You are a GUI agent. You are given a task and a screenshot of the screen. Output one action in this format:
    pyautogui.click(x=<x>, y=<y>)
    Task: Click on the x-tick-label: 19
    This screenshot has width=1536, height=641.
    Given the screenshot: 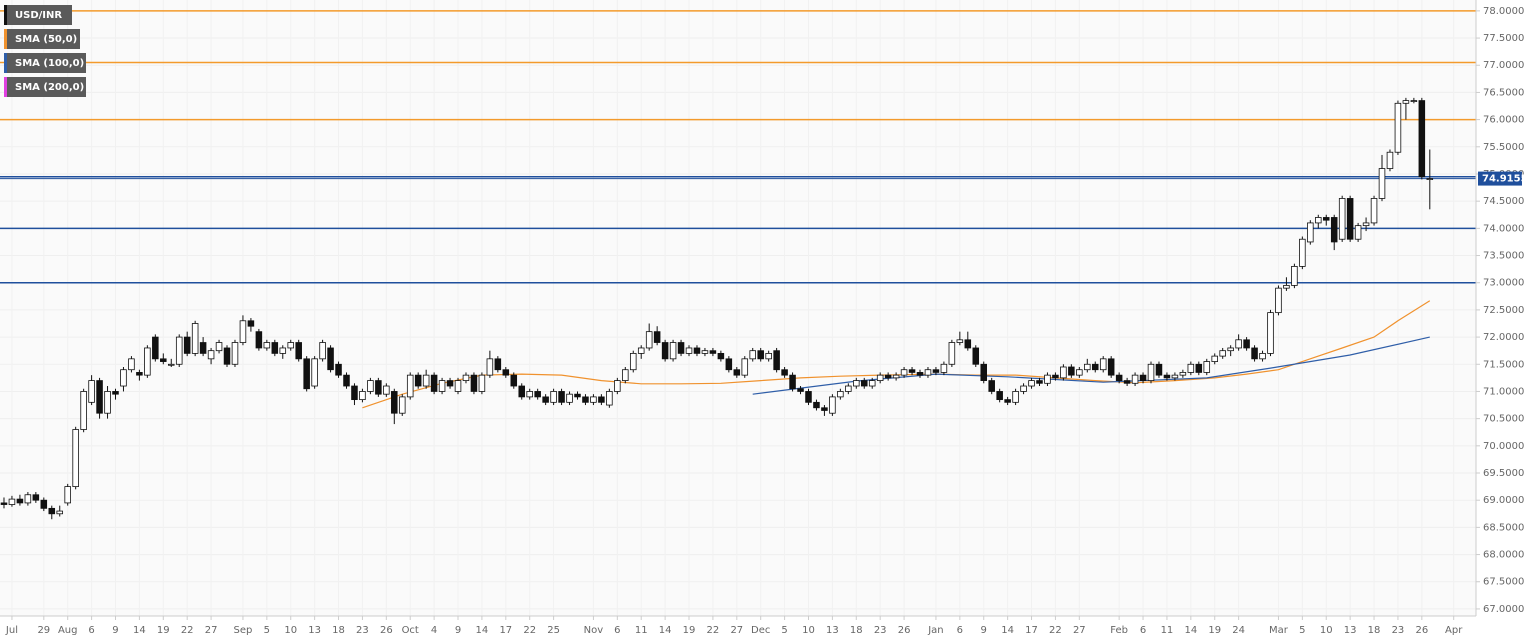 What is the action you would take?
    pyautogui.click(x=163, y=630)
    